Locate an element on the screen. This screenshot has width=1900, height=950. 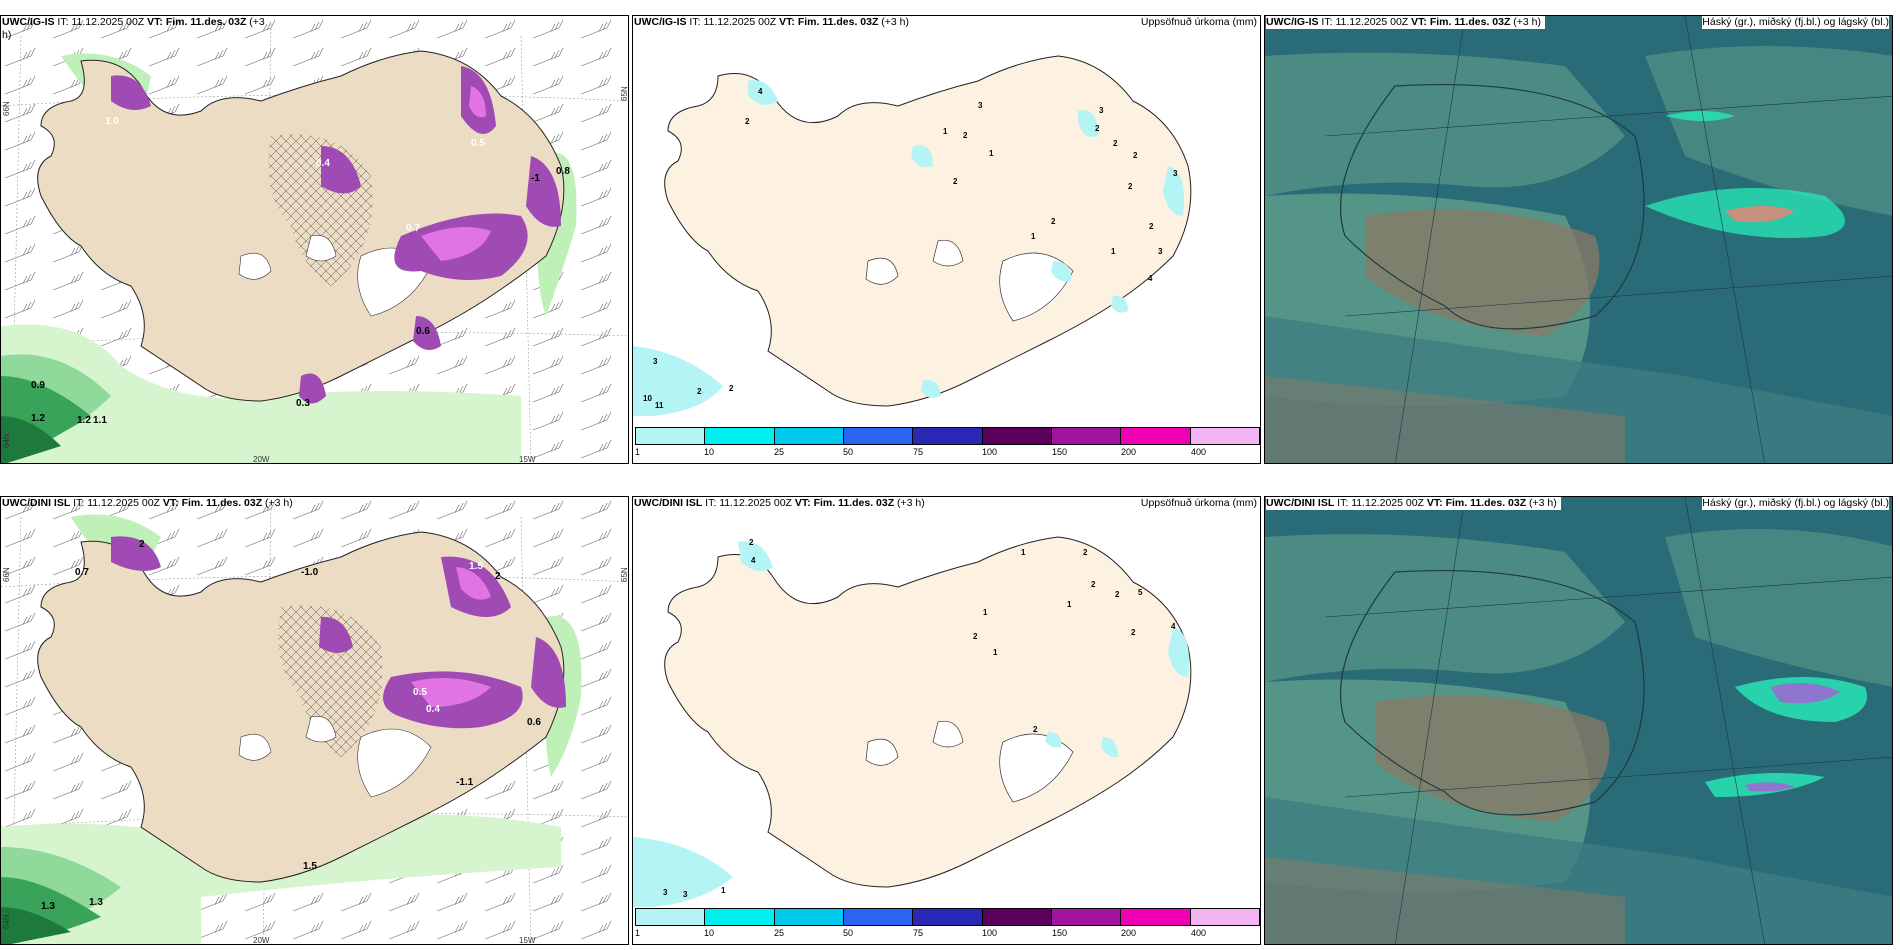
precip-map: 4 2 1 2 1 2 2 5 2 4 1 2 1 2 3 3 1 is located at coordinates (912, 721).